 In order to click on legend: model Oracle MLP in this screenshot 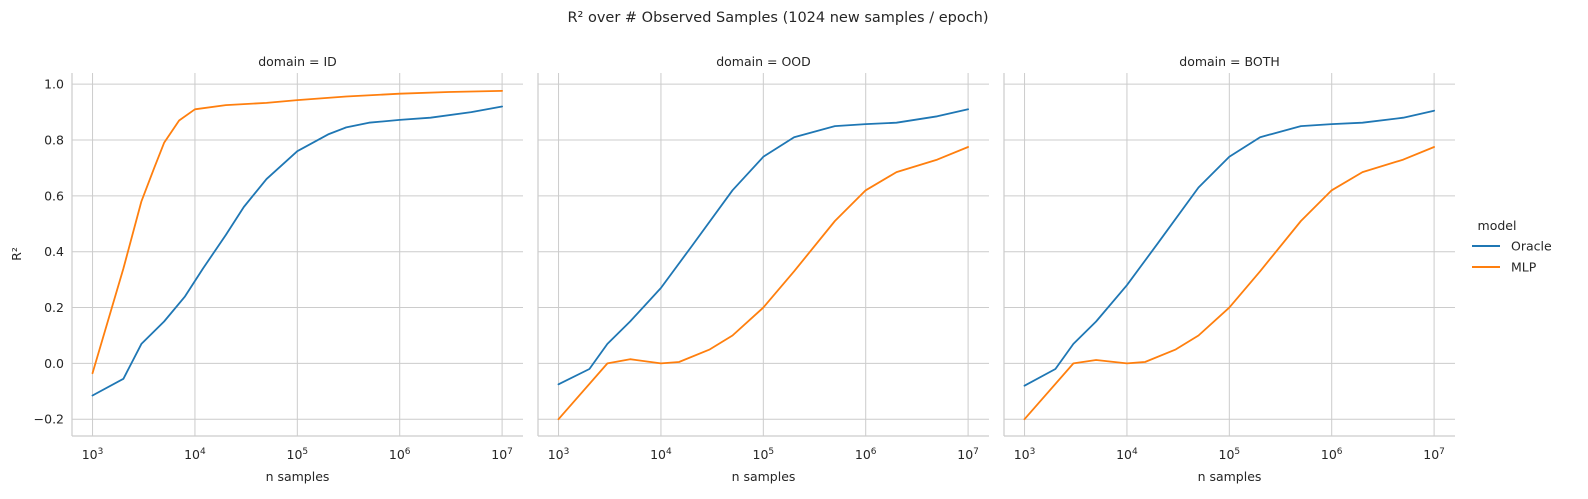, I will do `click(1512, 246)`.